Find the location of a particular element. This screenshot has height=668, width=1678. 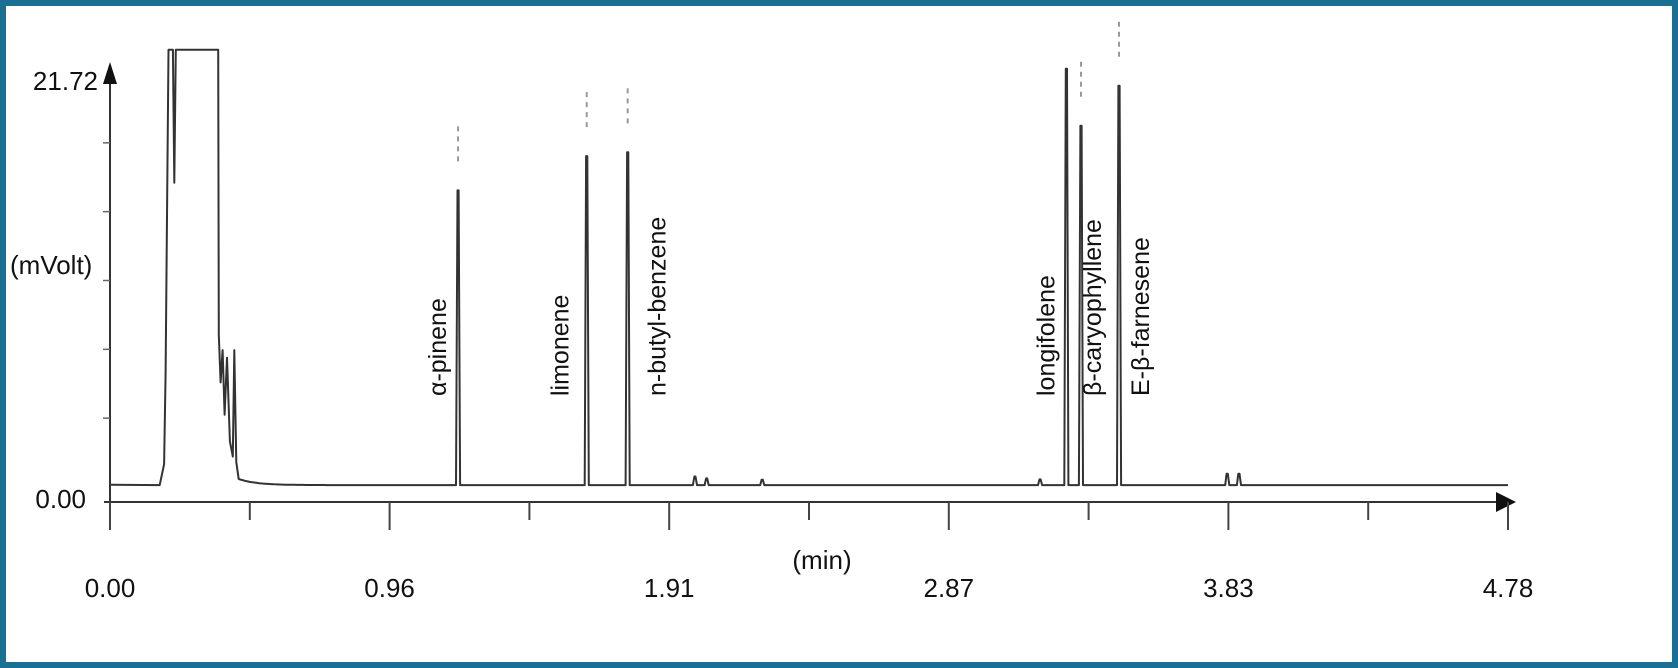

peak-markers is located at coordinates (789, 93).